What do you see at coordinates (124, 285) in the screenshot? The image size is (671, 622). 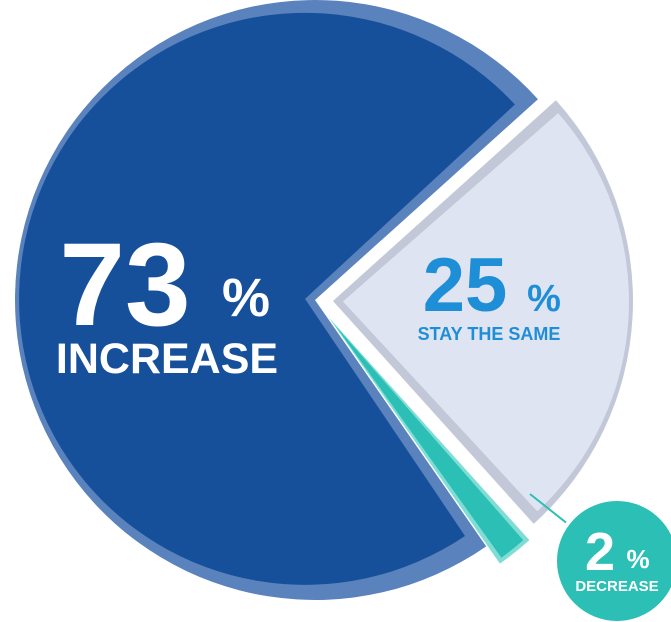 I see `increase-value-label: 73` at bounding box center [124, 285].